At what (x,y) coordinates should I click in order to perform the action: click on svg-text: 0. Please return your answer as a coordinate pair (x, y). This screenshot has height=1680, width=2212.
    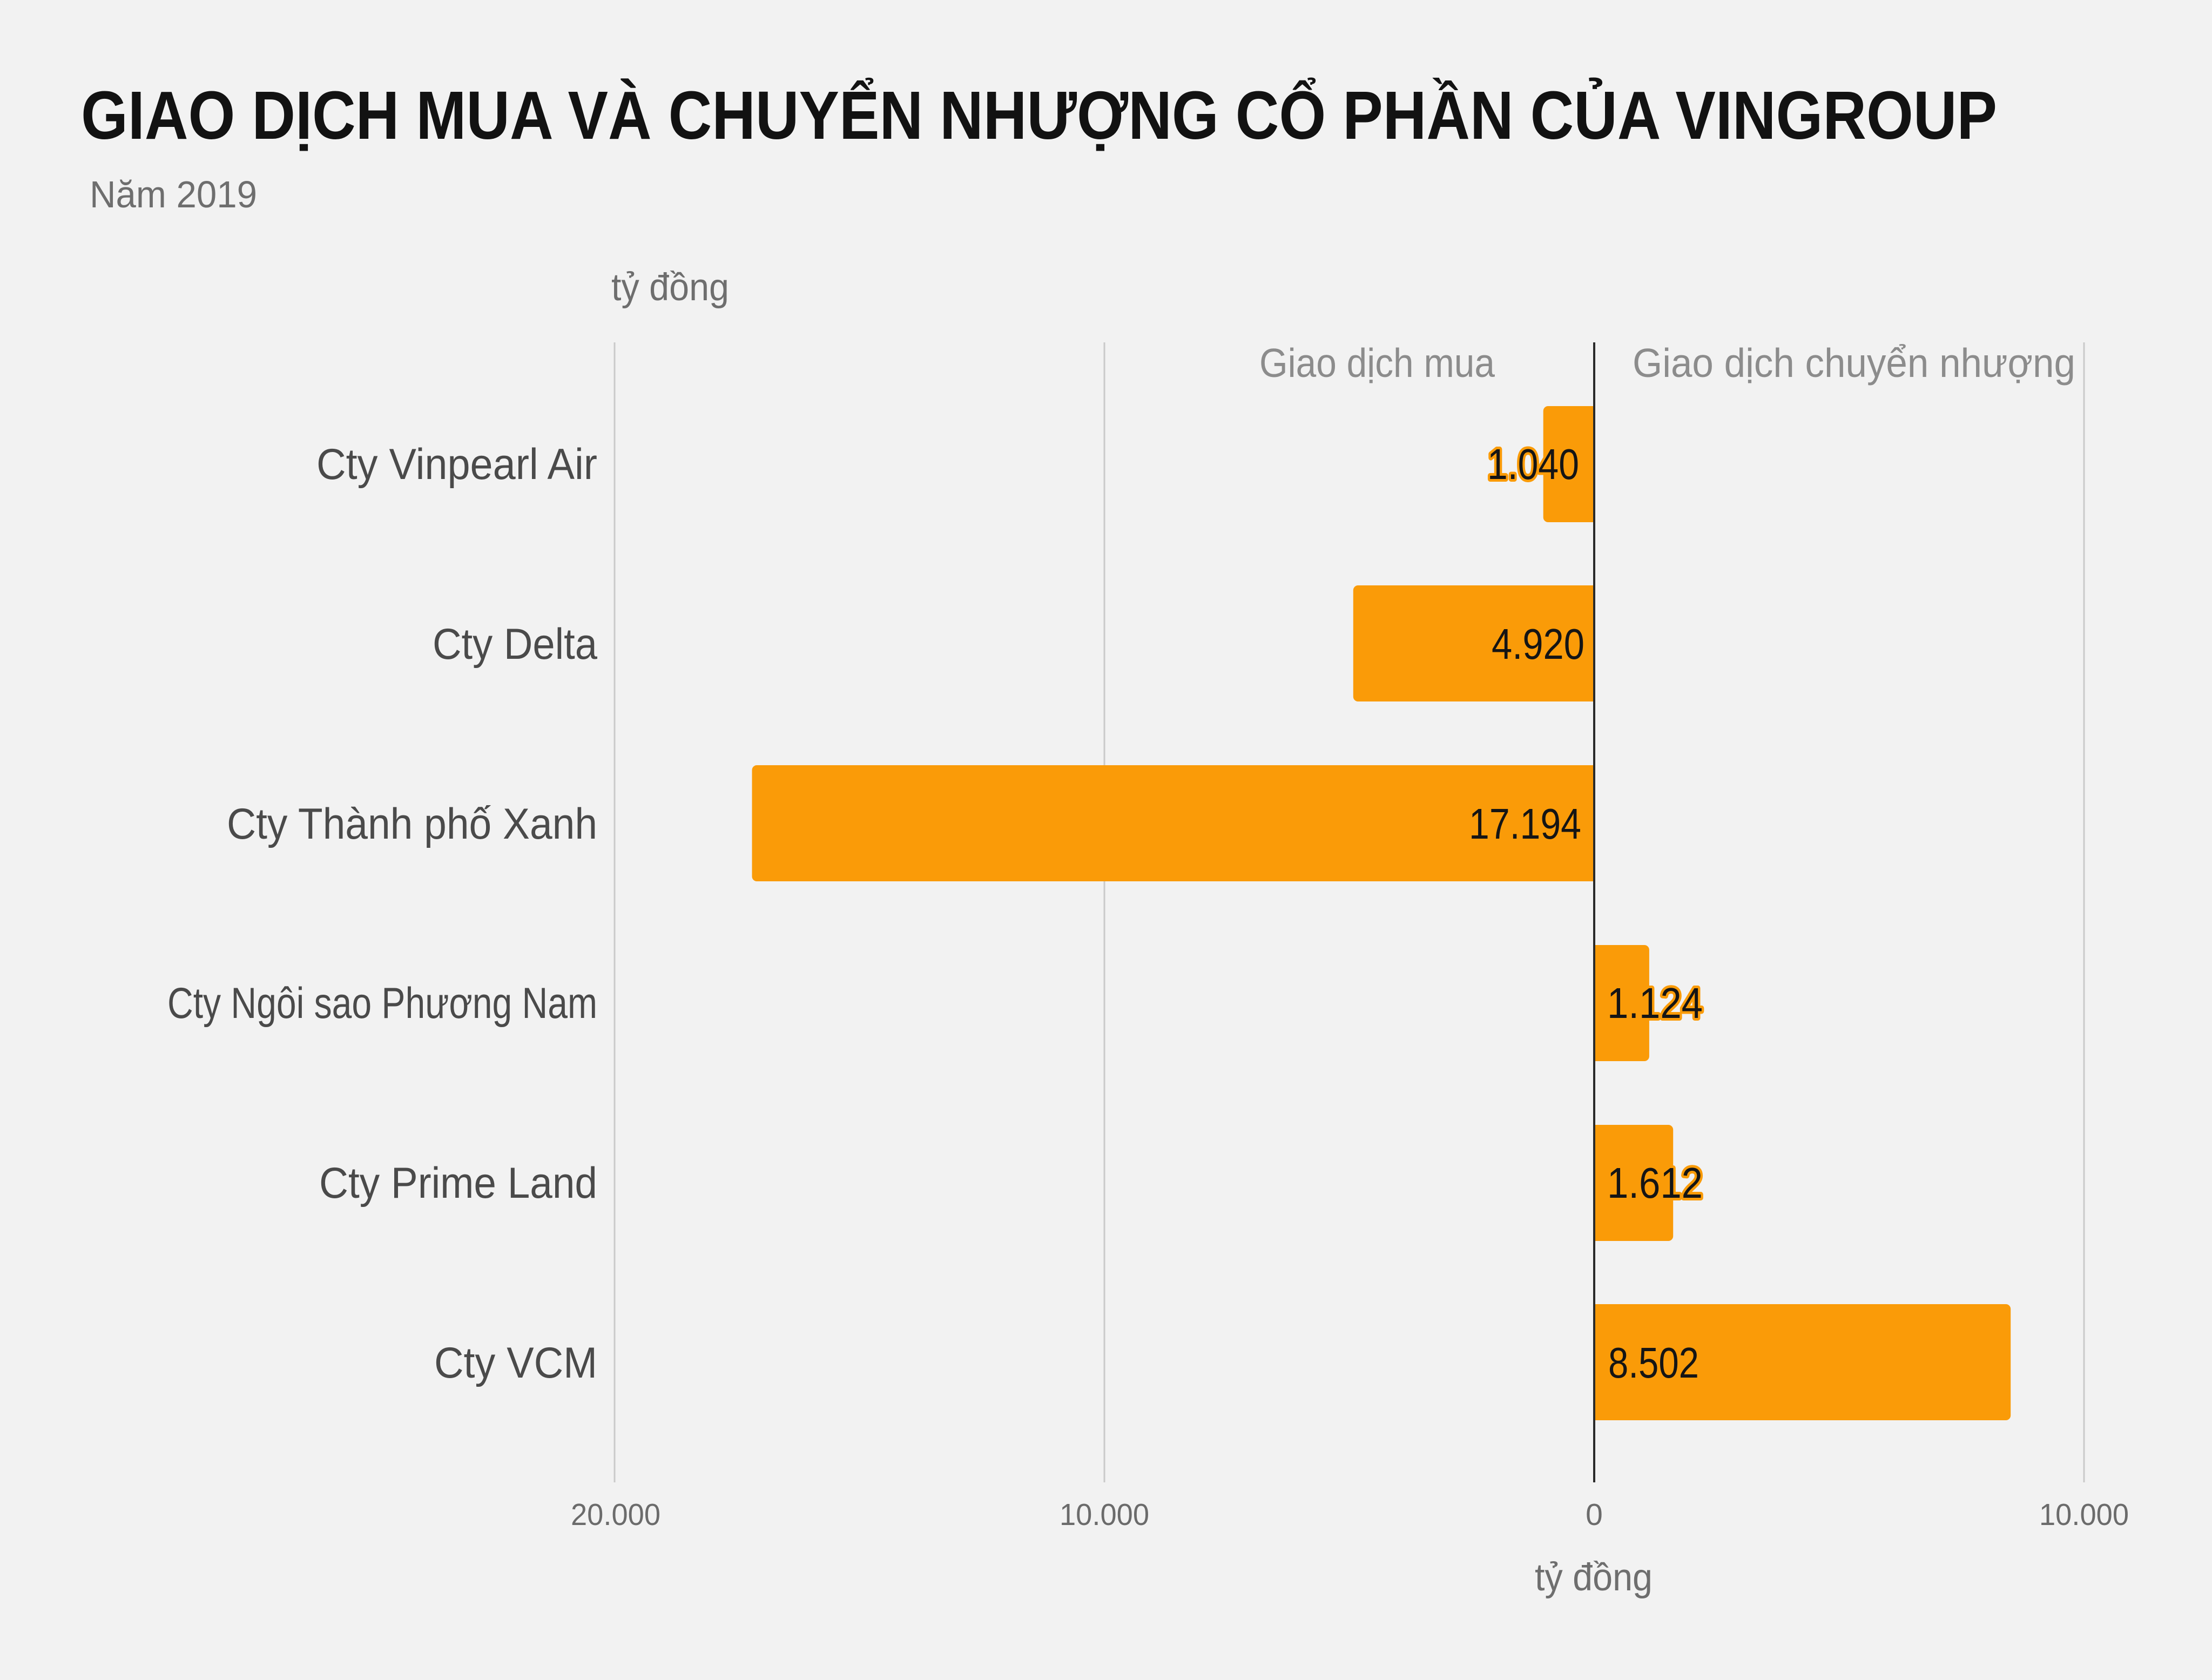
    Looking at the image, I should click on (1594, 1514).